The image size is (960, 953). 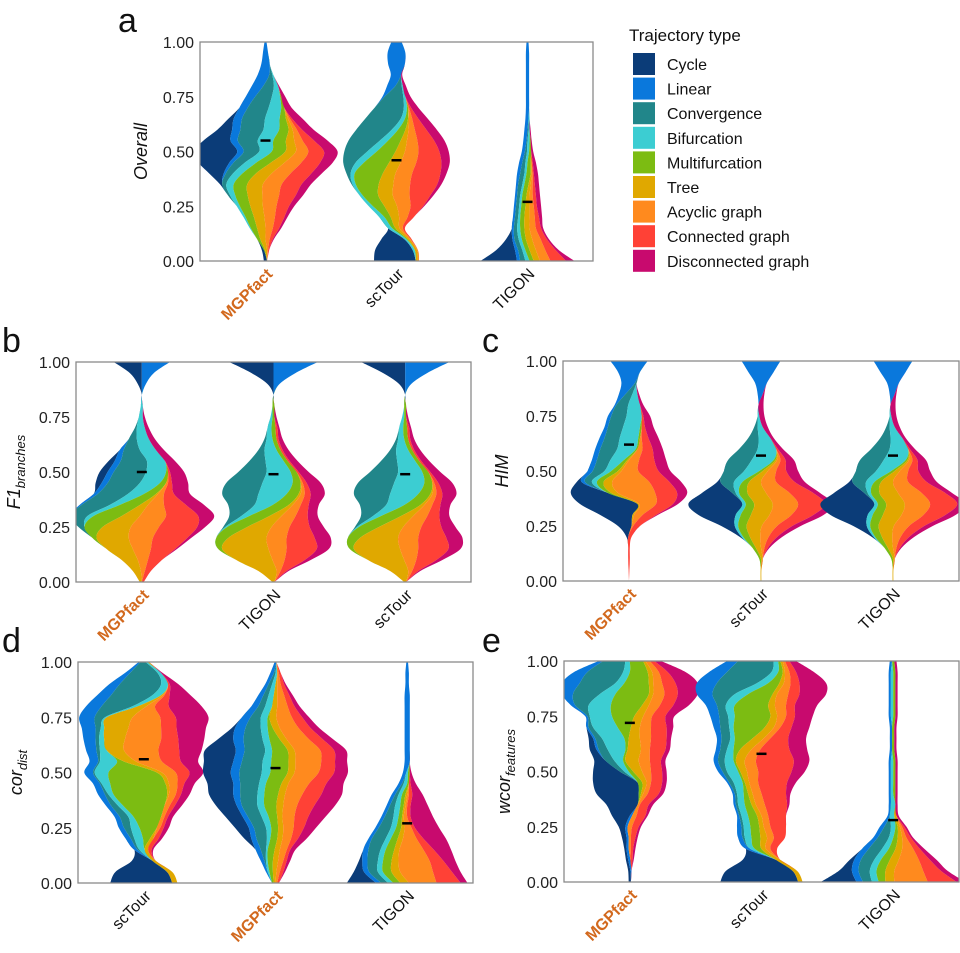 I want to click on legend-label: Convergence, so click(x=714, y=114).